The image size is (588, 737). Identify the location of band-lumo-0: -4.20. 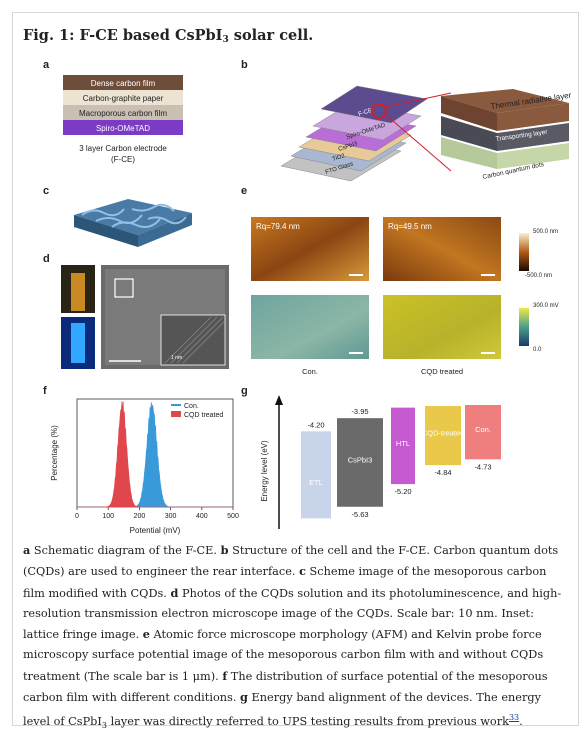
(315, 424).